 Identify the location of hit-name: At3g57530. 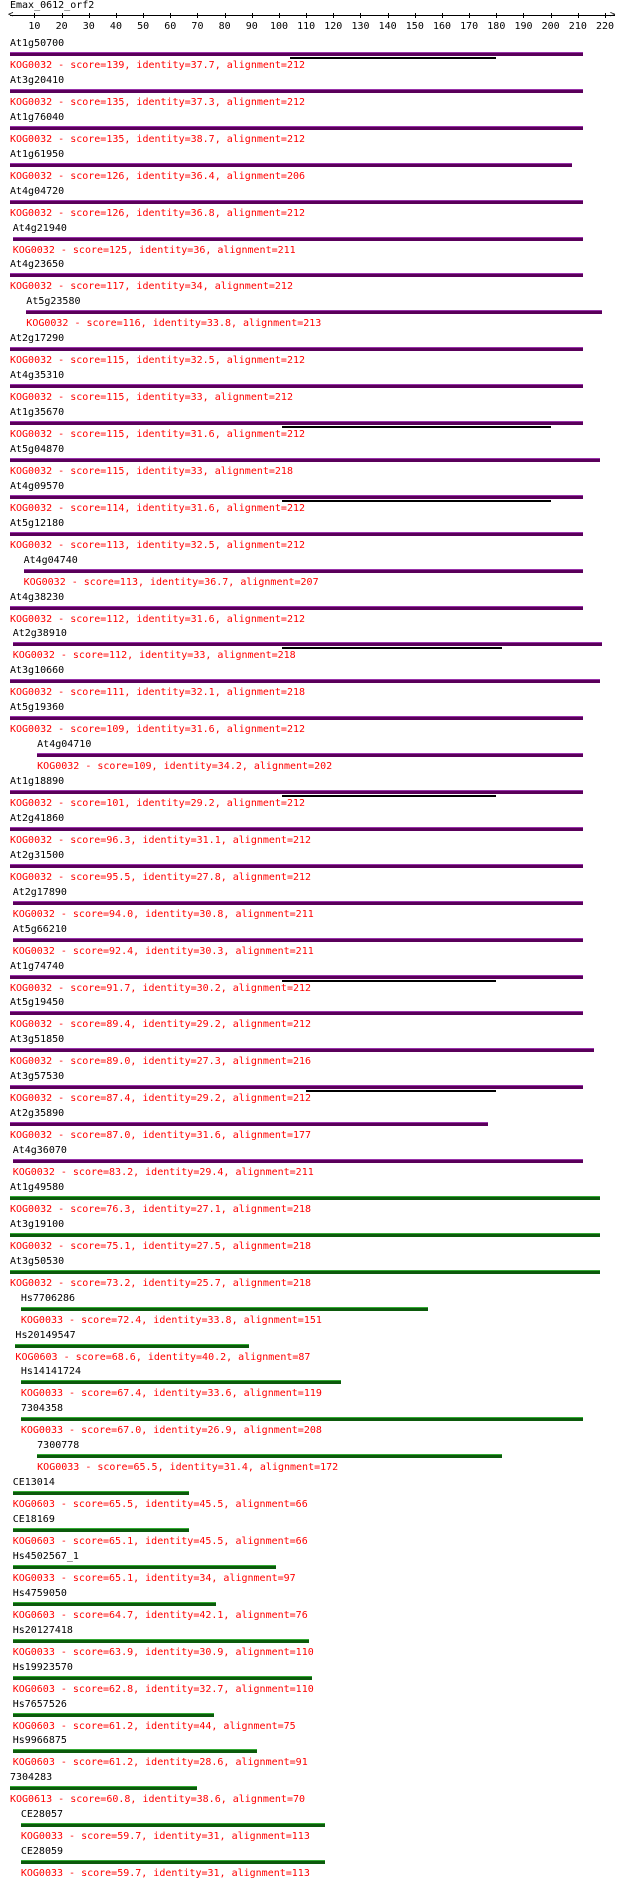
(37, 1077).